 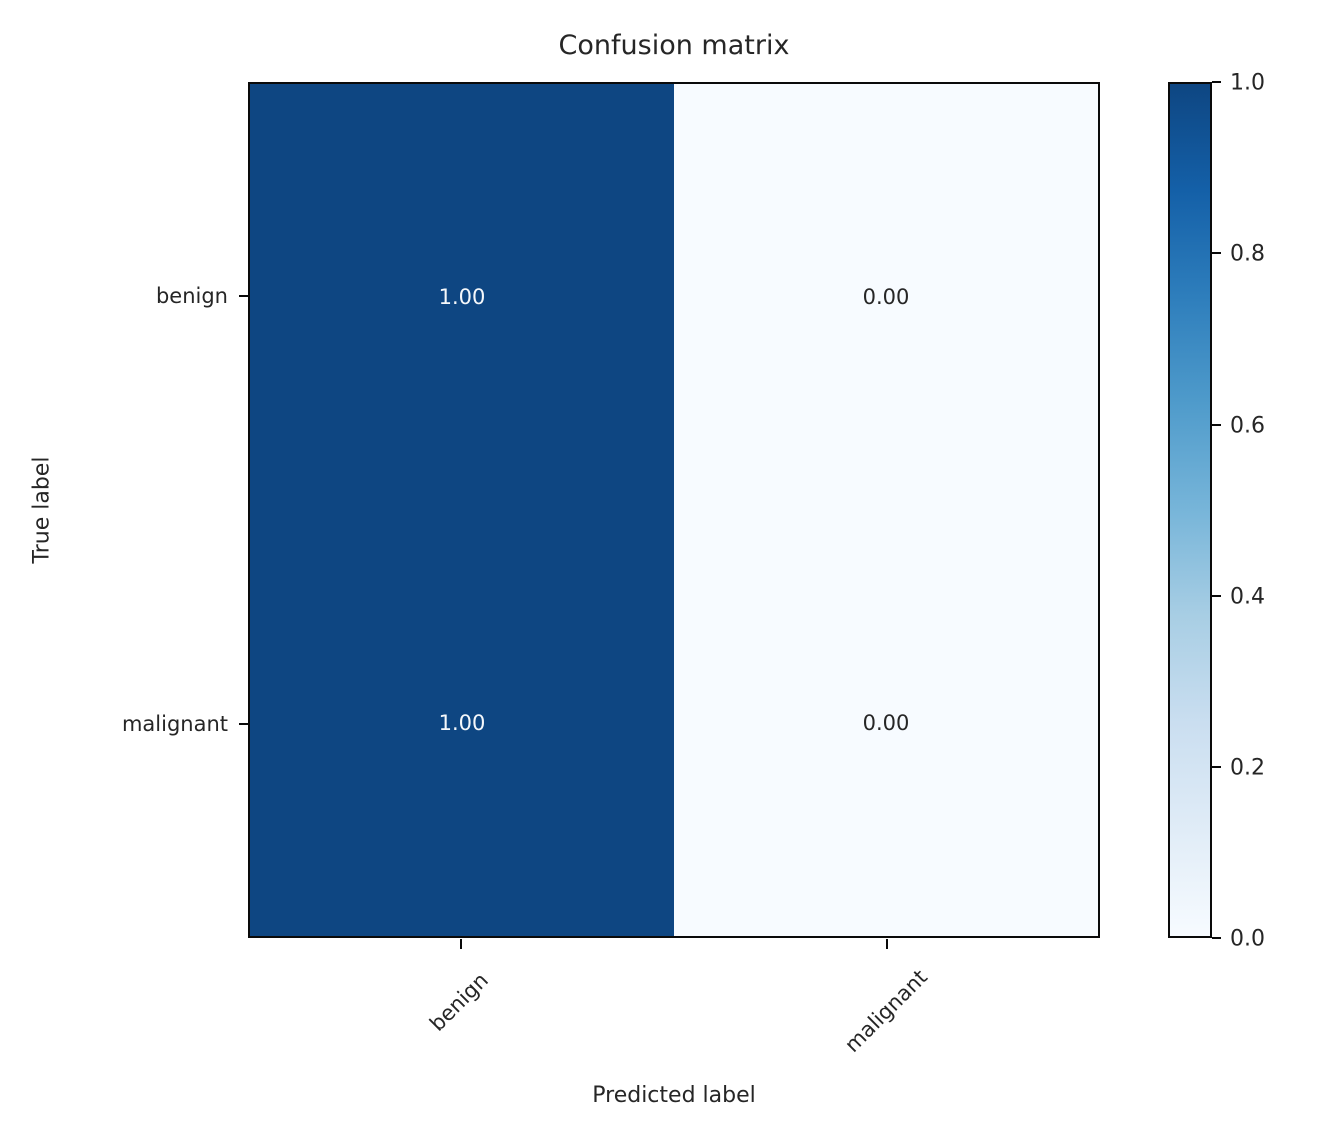 I want to click on colorbar-label-0.2: 0.2, so click(x=1247, y=768).